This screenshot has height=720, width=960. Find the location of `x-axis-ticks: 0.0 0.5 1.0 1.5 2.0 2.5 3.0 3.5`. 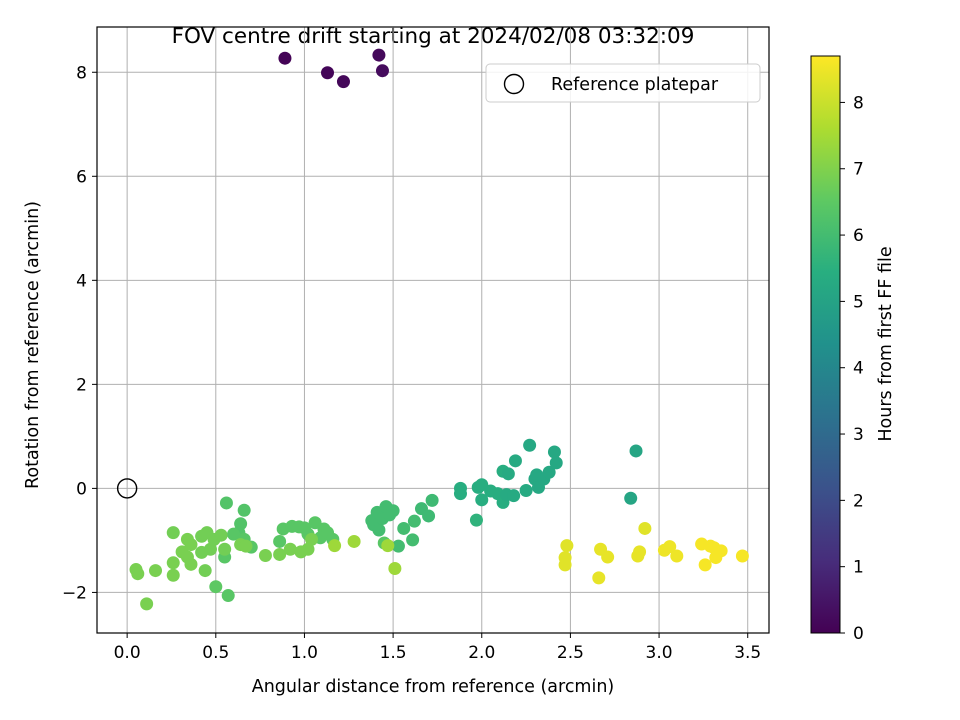

x-axis-ticks: 0.0 0.5 1.0 1.5 2.0 2.5 3.0 3.5 is located at coordinates (437, 648).